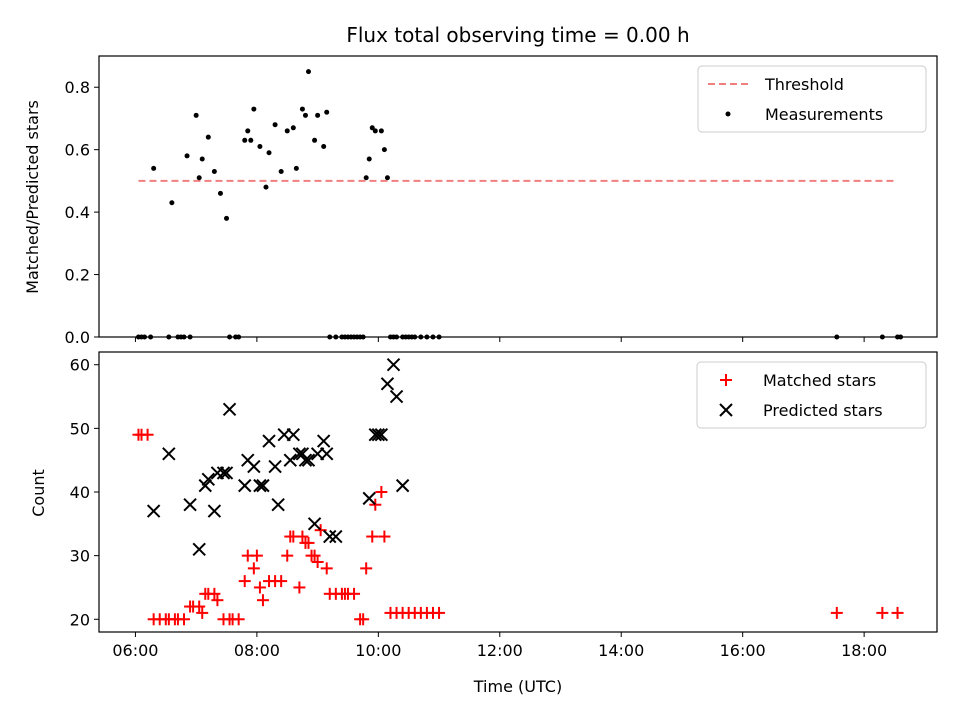  I want to click on legend-matched-label: Matched stars, so click(819, 380).